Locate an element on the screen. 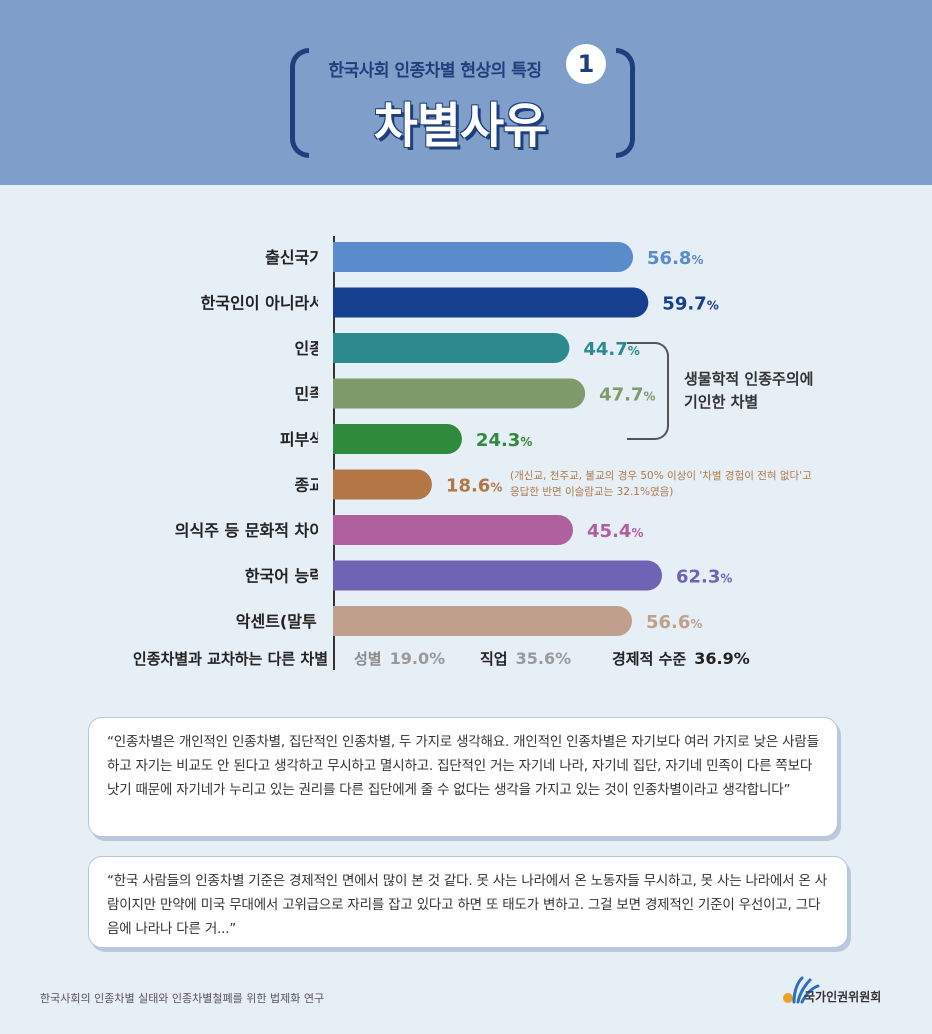 Image resolution: width=932 pixels, height=1034 pixels. bracket-label-line2: 기인한 차별 is located at coordinates (721, 402).